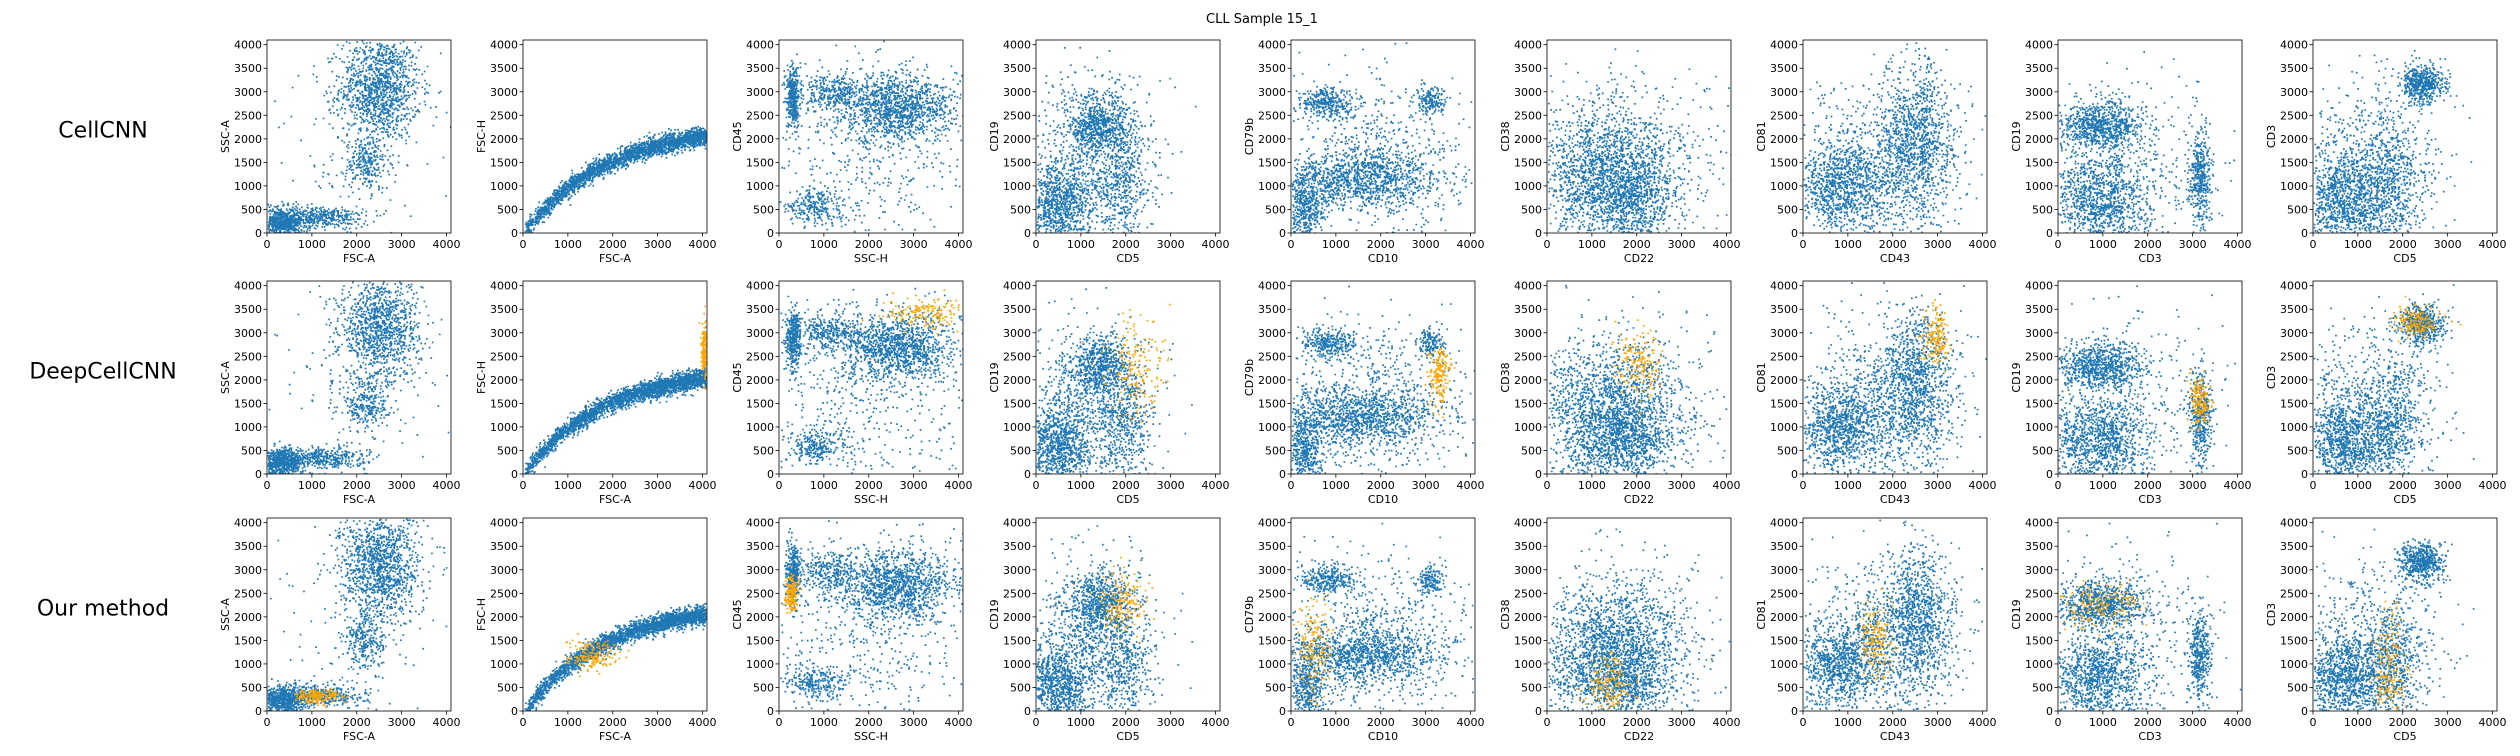 The height and width of the screenshot is (756, 2520). Describe the element at coordinates (1249, 136) in the screenshot. I see `y-axis-label: CD79b` at that location.